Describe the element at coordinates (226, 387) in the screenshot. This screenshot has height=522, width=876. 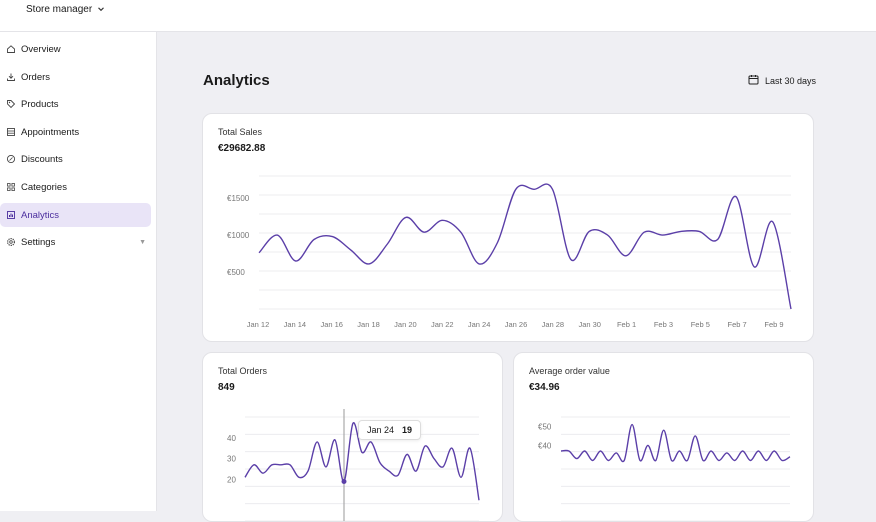
I see `chart-total: 849` at that location.